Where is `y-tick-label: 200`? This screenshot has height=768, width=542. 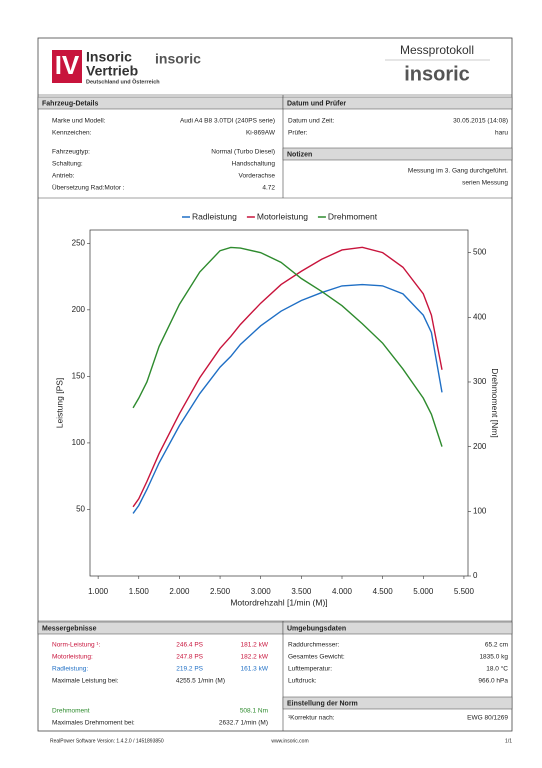 y-tick-label: 200 is located at coordinates (79, 309).